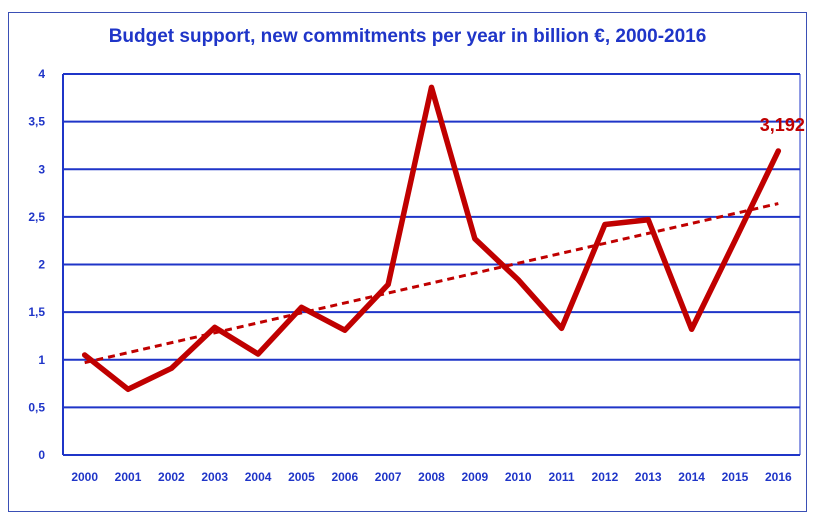 The height and width of the screenshot is (516, 815). Describe the element at coordinates (41, 360) in the screenshot. I see `y-tick-label: 1` at that location.